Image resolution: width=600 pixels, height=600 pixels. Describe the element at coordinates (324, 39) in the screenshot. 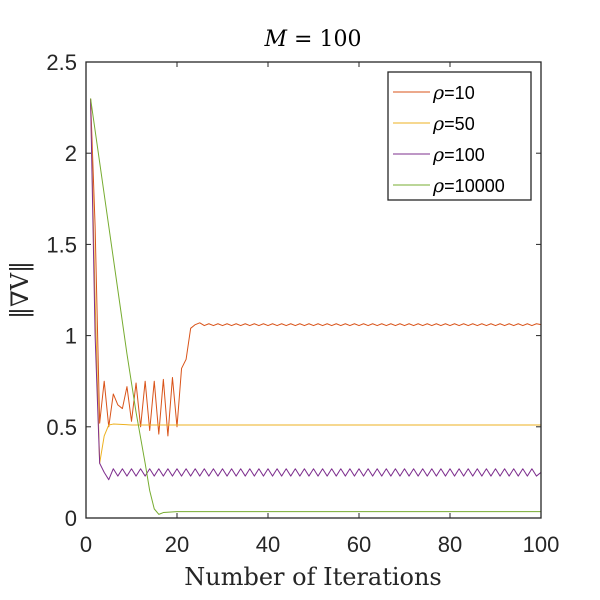

I see `chart-title-rest: = 100` at that location.